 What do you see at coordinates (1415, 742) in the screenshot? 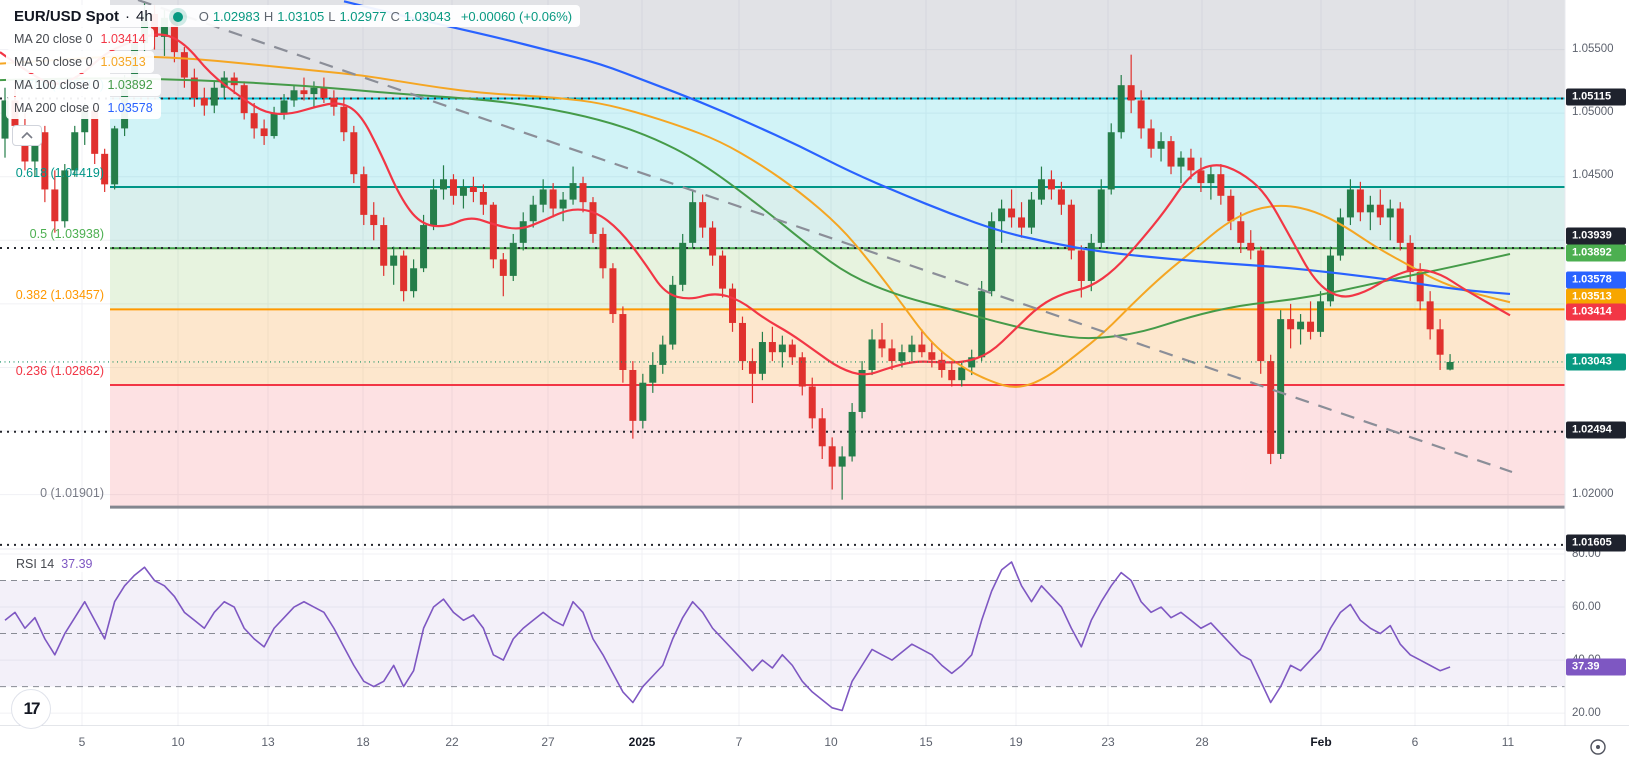
I see `time-label-6: 6` at bounding box center [1415, 742].